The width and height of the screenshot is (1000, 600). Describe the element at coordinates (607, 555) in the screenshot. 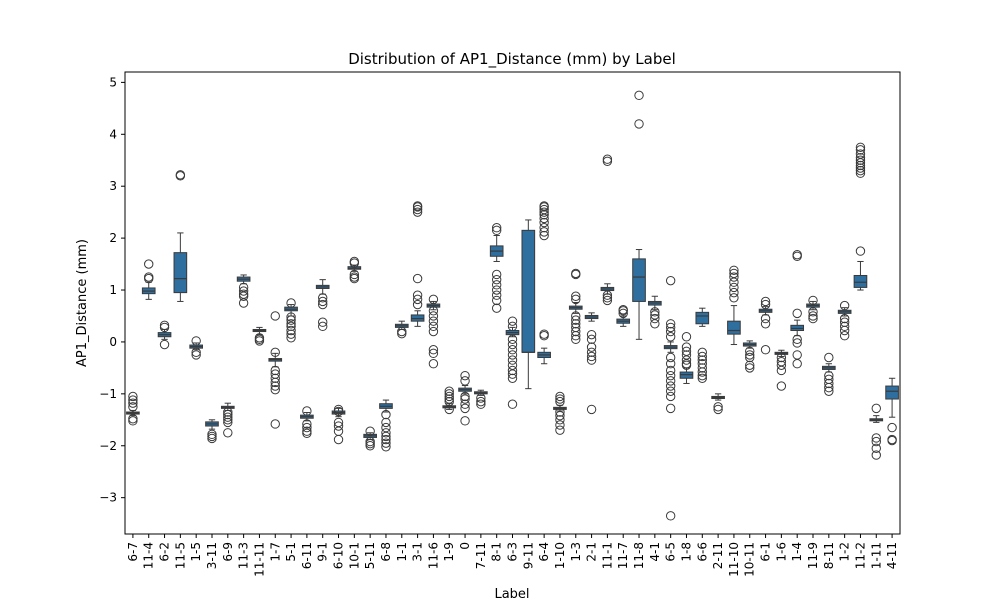

I see `x-tick-label: 11-1` at that location.